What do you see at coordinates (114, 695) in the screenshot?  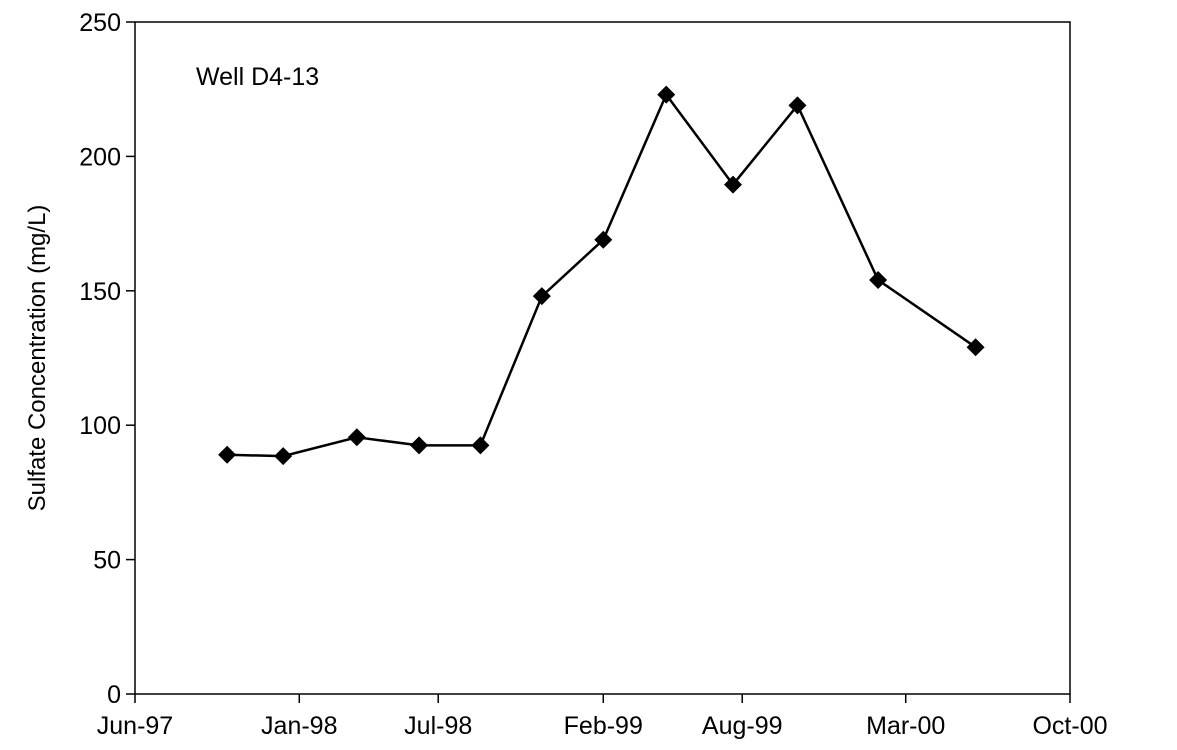 I see `y-tick-label-0: 0` at bounding box center [114, 695].